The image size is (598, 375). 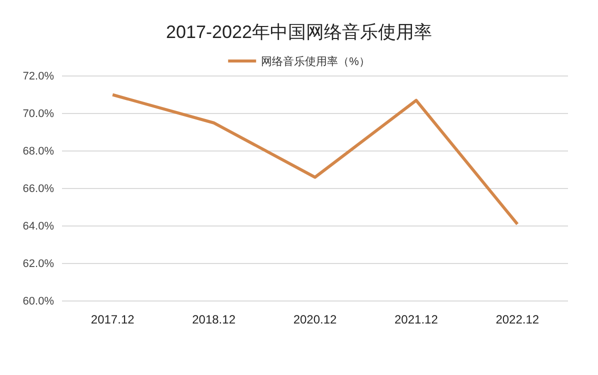 What do you see at coordinates (112, 319) in the screenshot?
I see `x-tick-label: 2017.12` at bounding box center [112, 319].